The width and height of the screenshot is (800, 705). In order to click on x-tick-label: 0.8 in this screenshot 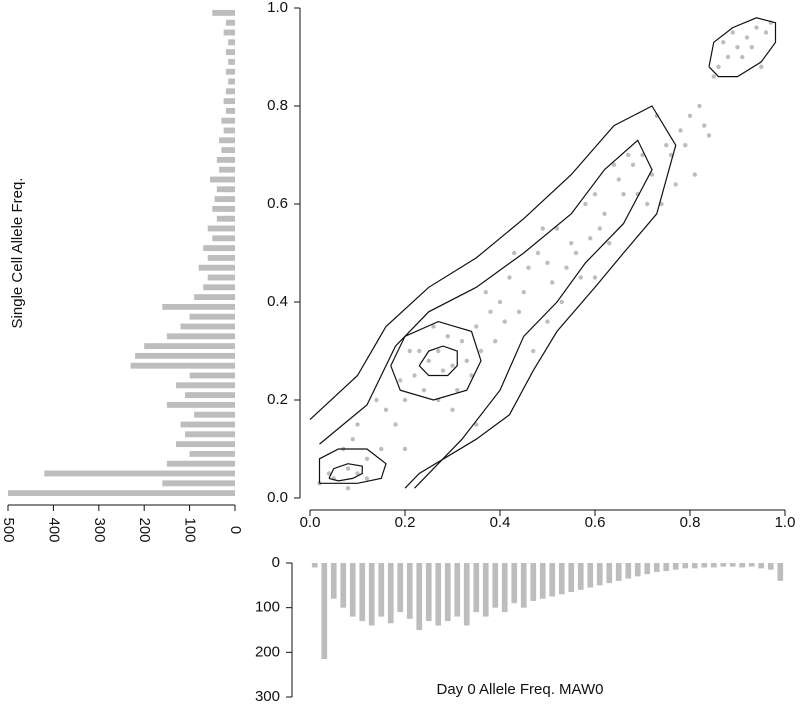, I will do `click(690, 522)`.